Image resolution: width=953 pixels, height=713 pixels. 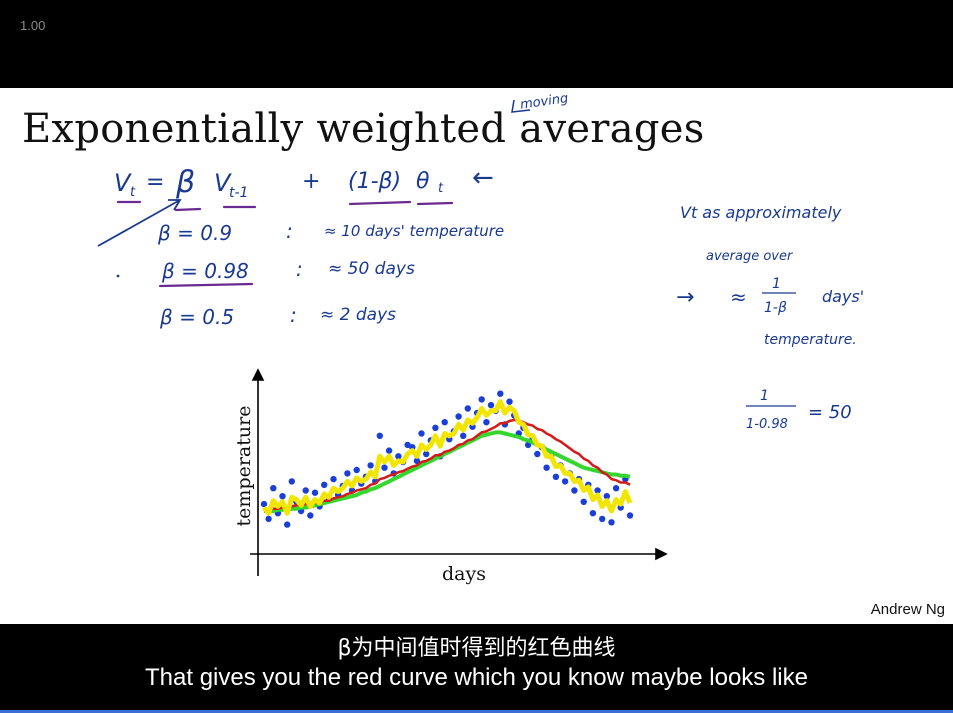 What do you see at coordinates (761, 212) in the screenshot?
I see `side-note-line1: Vt as approximately` at bounding box center [761, 212].